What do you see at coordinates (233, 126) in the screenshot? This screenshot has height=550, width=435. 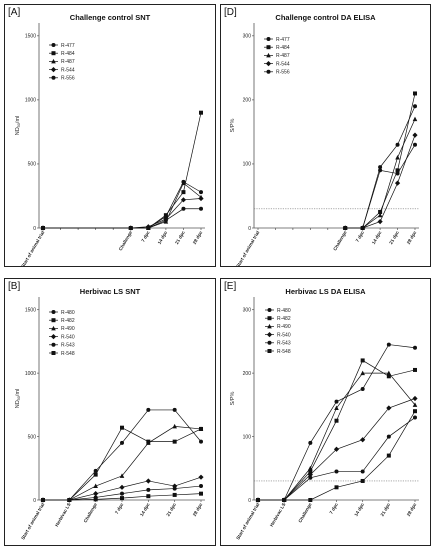 I see `y-axis-label: S/P%` at bounding box center [233, 126].